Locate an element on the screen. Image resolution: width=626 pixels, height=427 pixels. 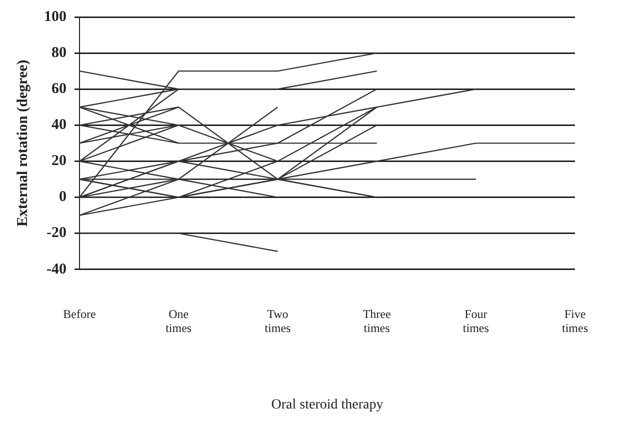
x-axis-title: Oral steroid therapy is located at coordinates (327, 404).